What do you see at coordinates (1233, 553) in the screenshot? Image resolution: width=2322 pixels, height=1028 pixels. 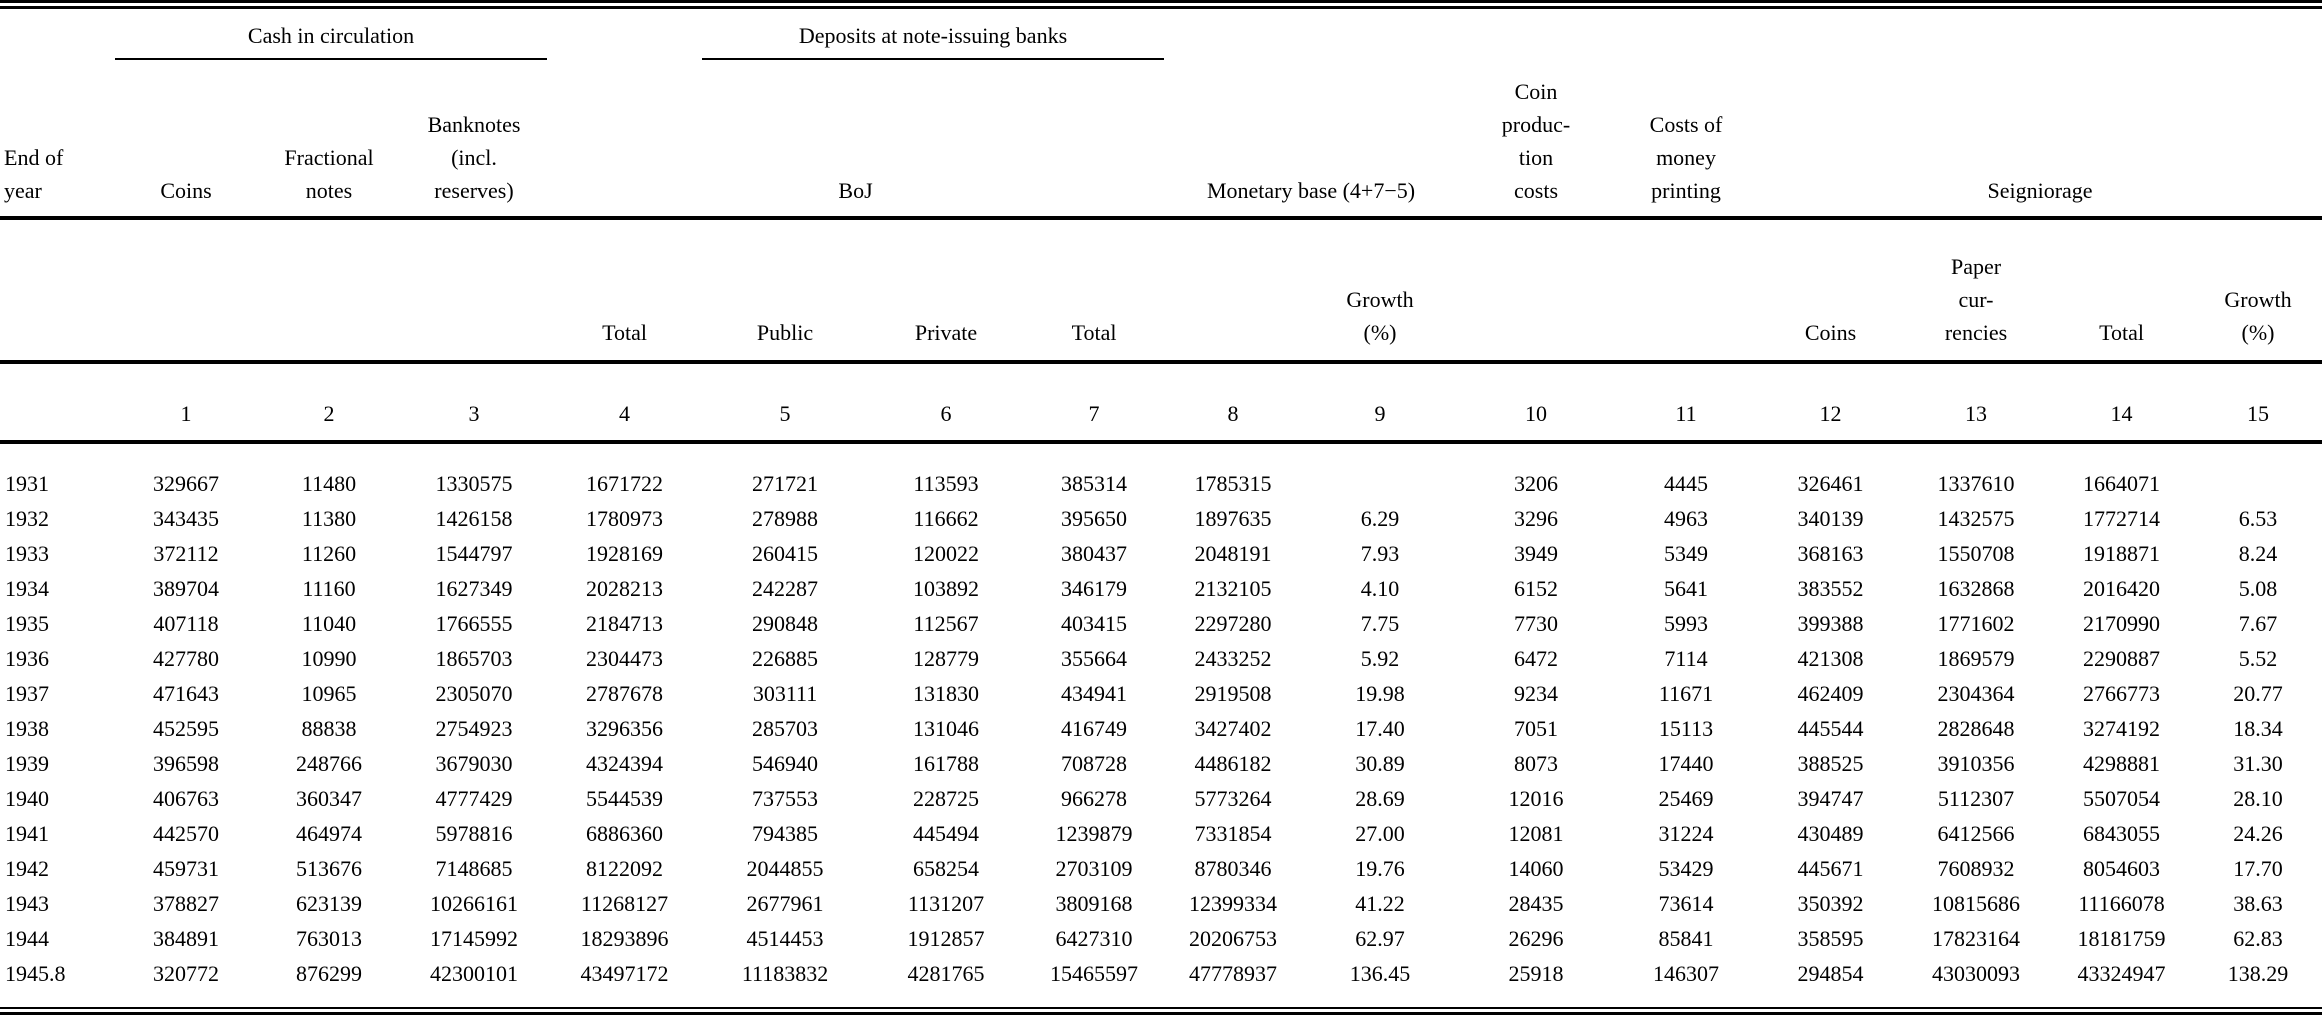 I see `table-cell: 2048191` at bounding box center [1233, 553].